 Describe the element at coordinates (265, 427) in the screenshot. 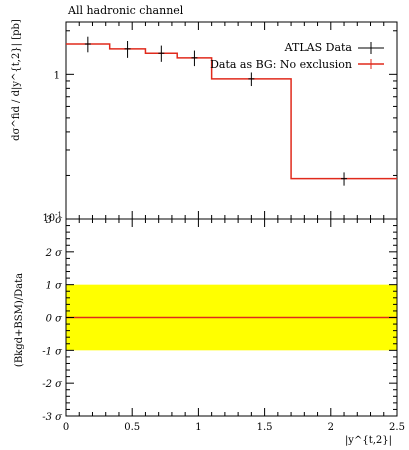

I see `x-tick-label: 1.5` at that location.